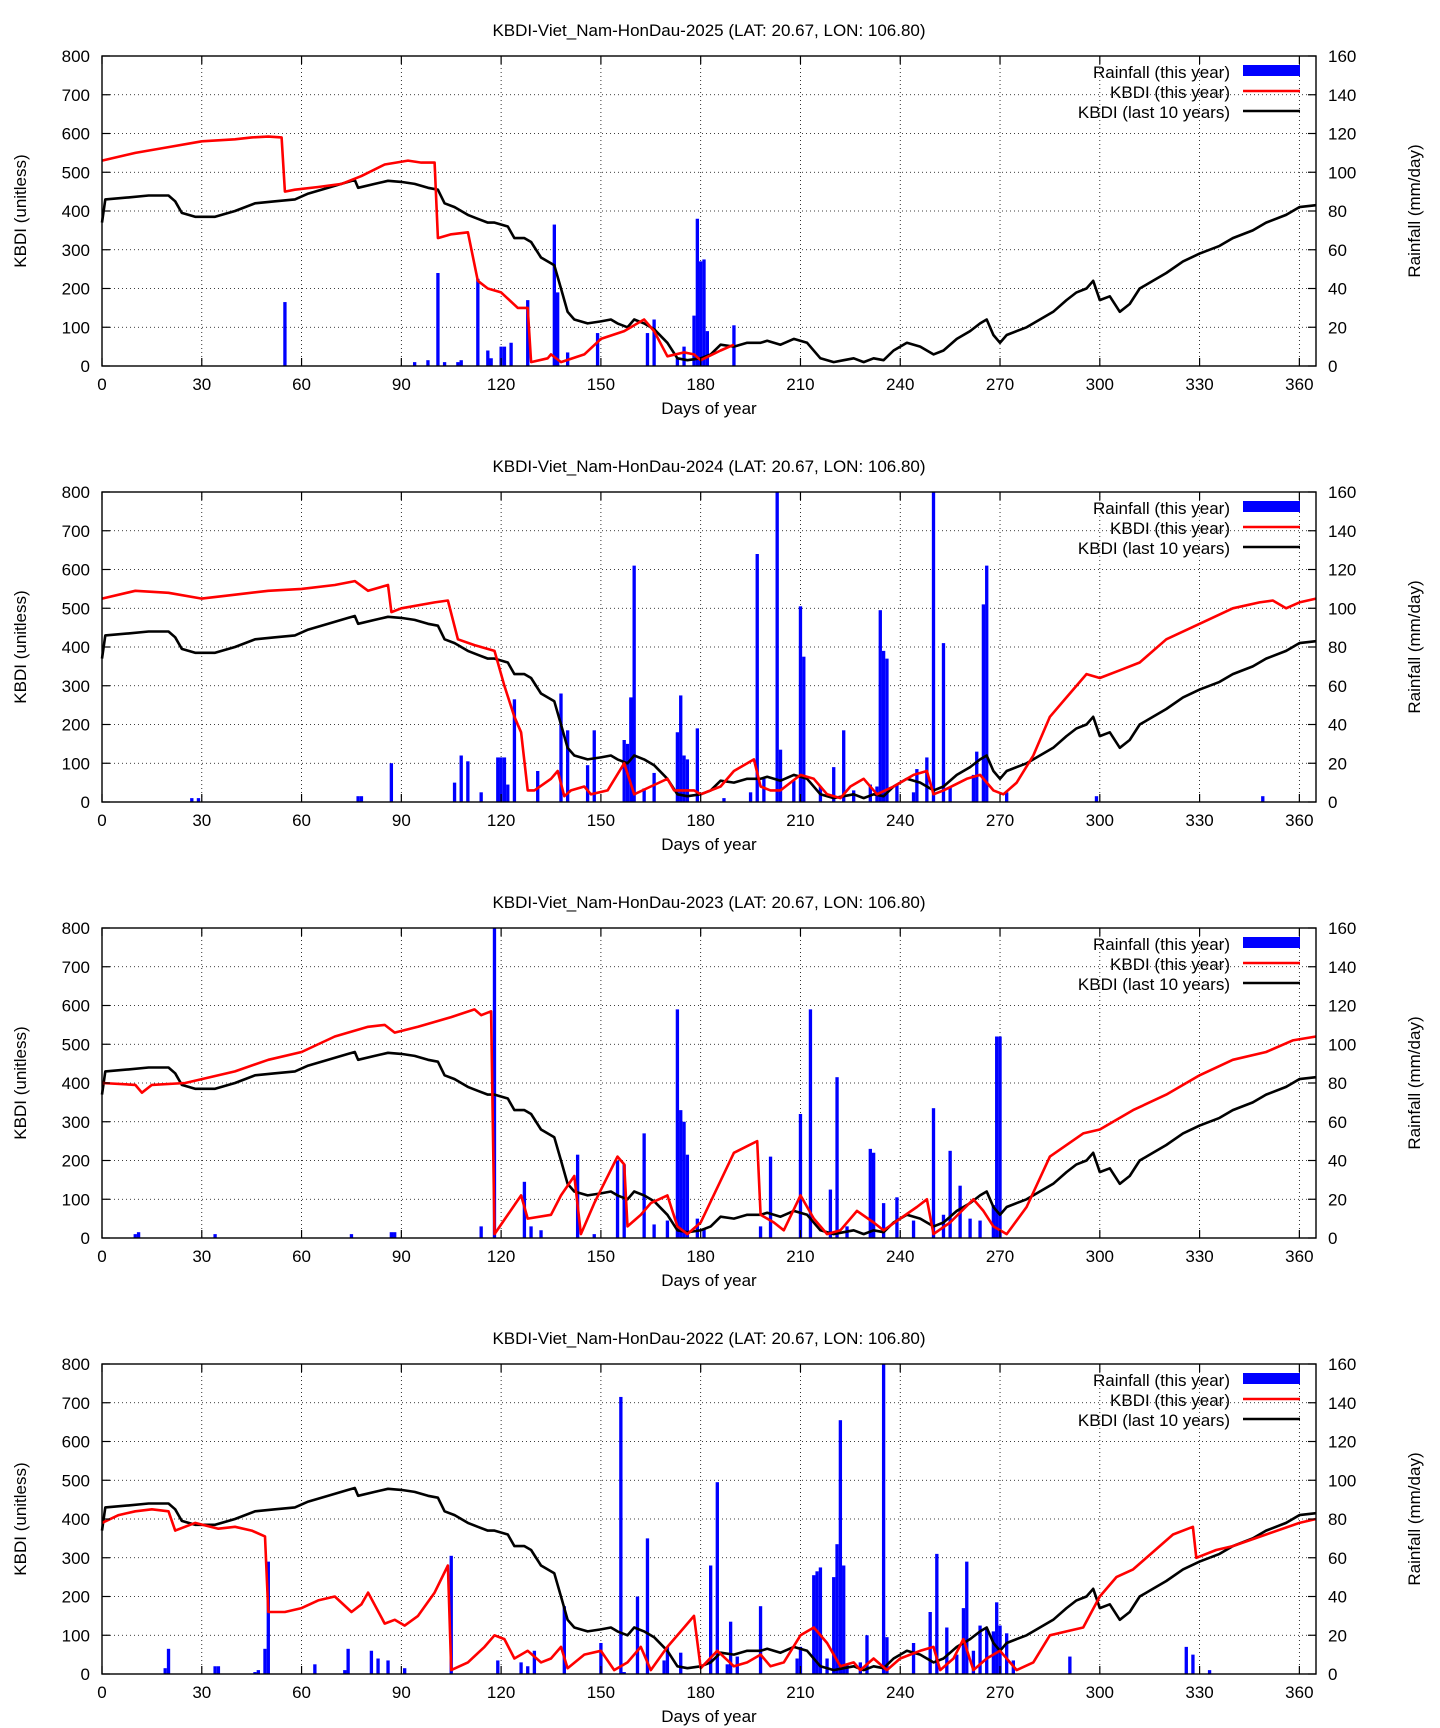 This screenshot has width=1440, height=1728. Describe the element at coordinates (1337, 686) in the screenshot. I see `y-right-tick-label: 60` at that location.